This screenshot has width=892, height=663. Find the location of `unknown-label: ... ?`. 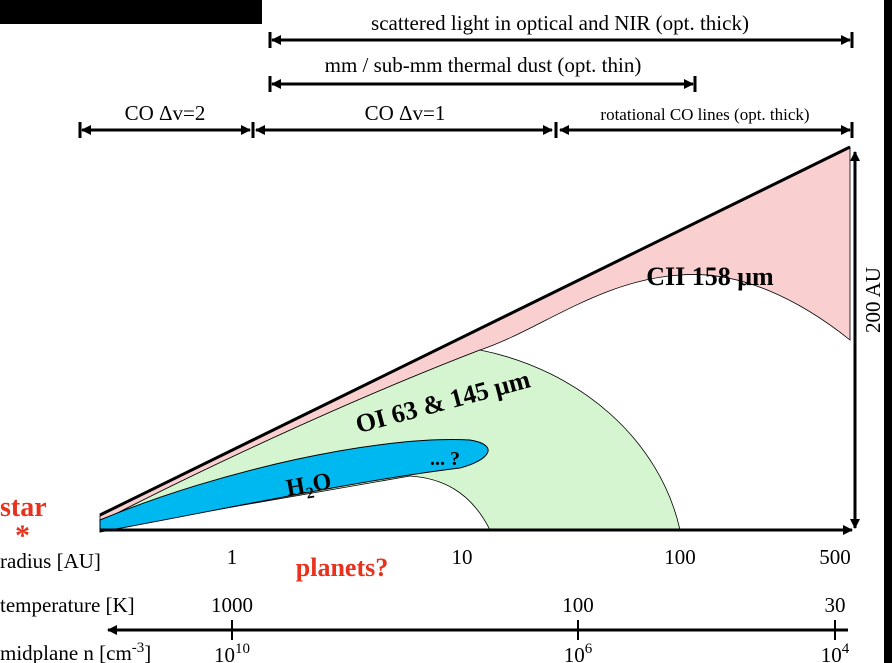

unknown-label: ... ? is located at coordinates (445, 459).